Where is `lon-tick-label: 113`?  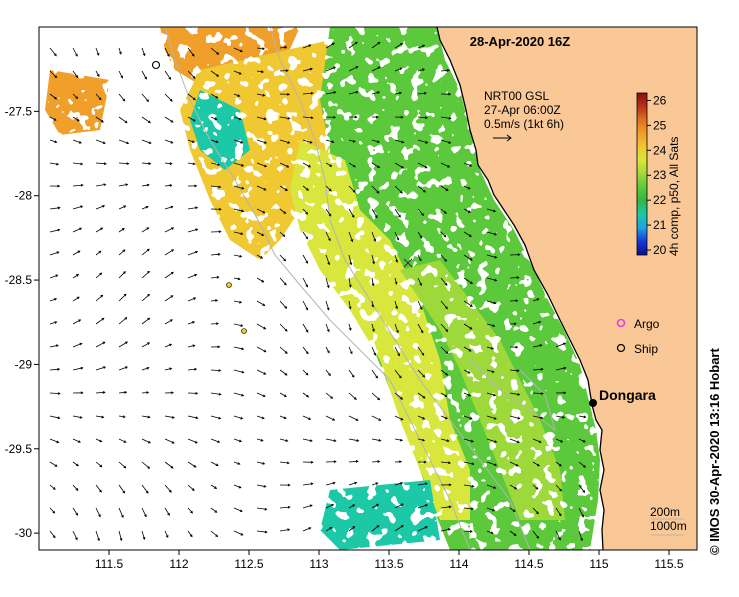
lon-tick-label: 113 is located at coordinates (318, 564).